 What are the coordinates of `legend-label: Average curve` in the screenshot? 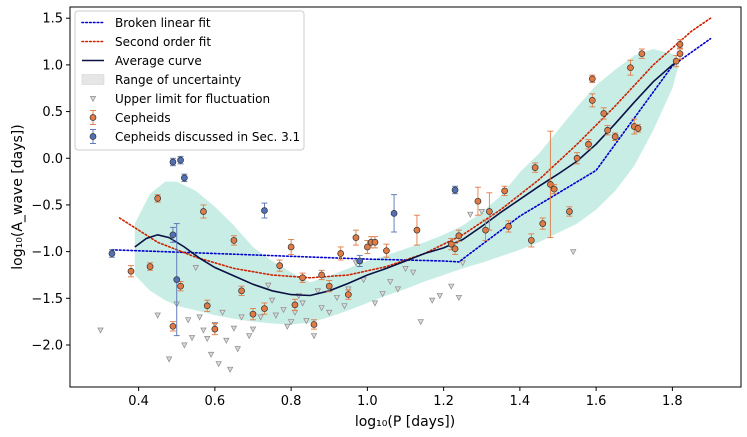 It's located at (158, 61).